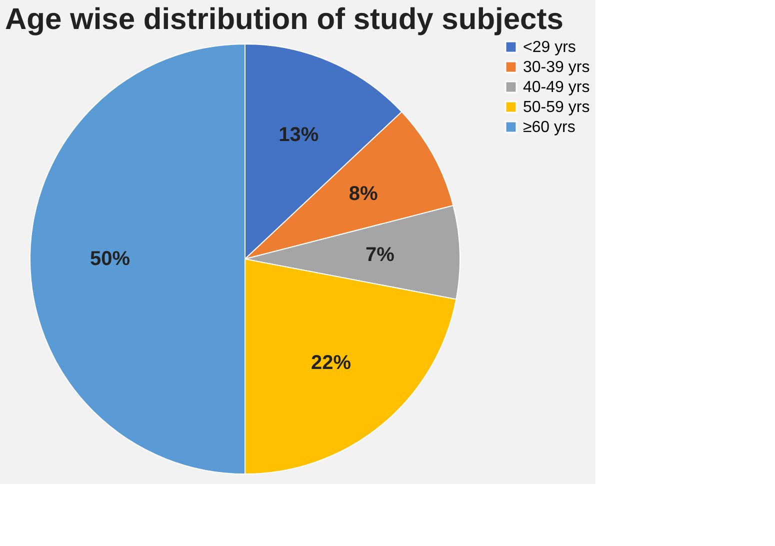 This screenshot has width=775, height=546. What do you see at coordinates (284, 19) in the screenshot?
I see `chart-title: Age wise distribution of study subjects` at bounding box center [284, 19].